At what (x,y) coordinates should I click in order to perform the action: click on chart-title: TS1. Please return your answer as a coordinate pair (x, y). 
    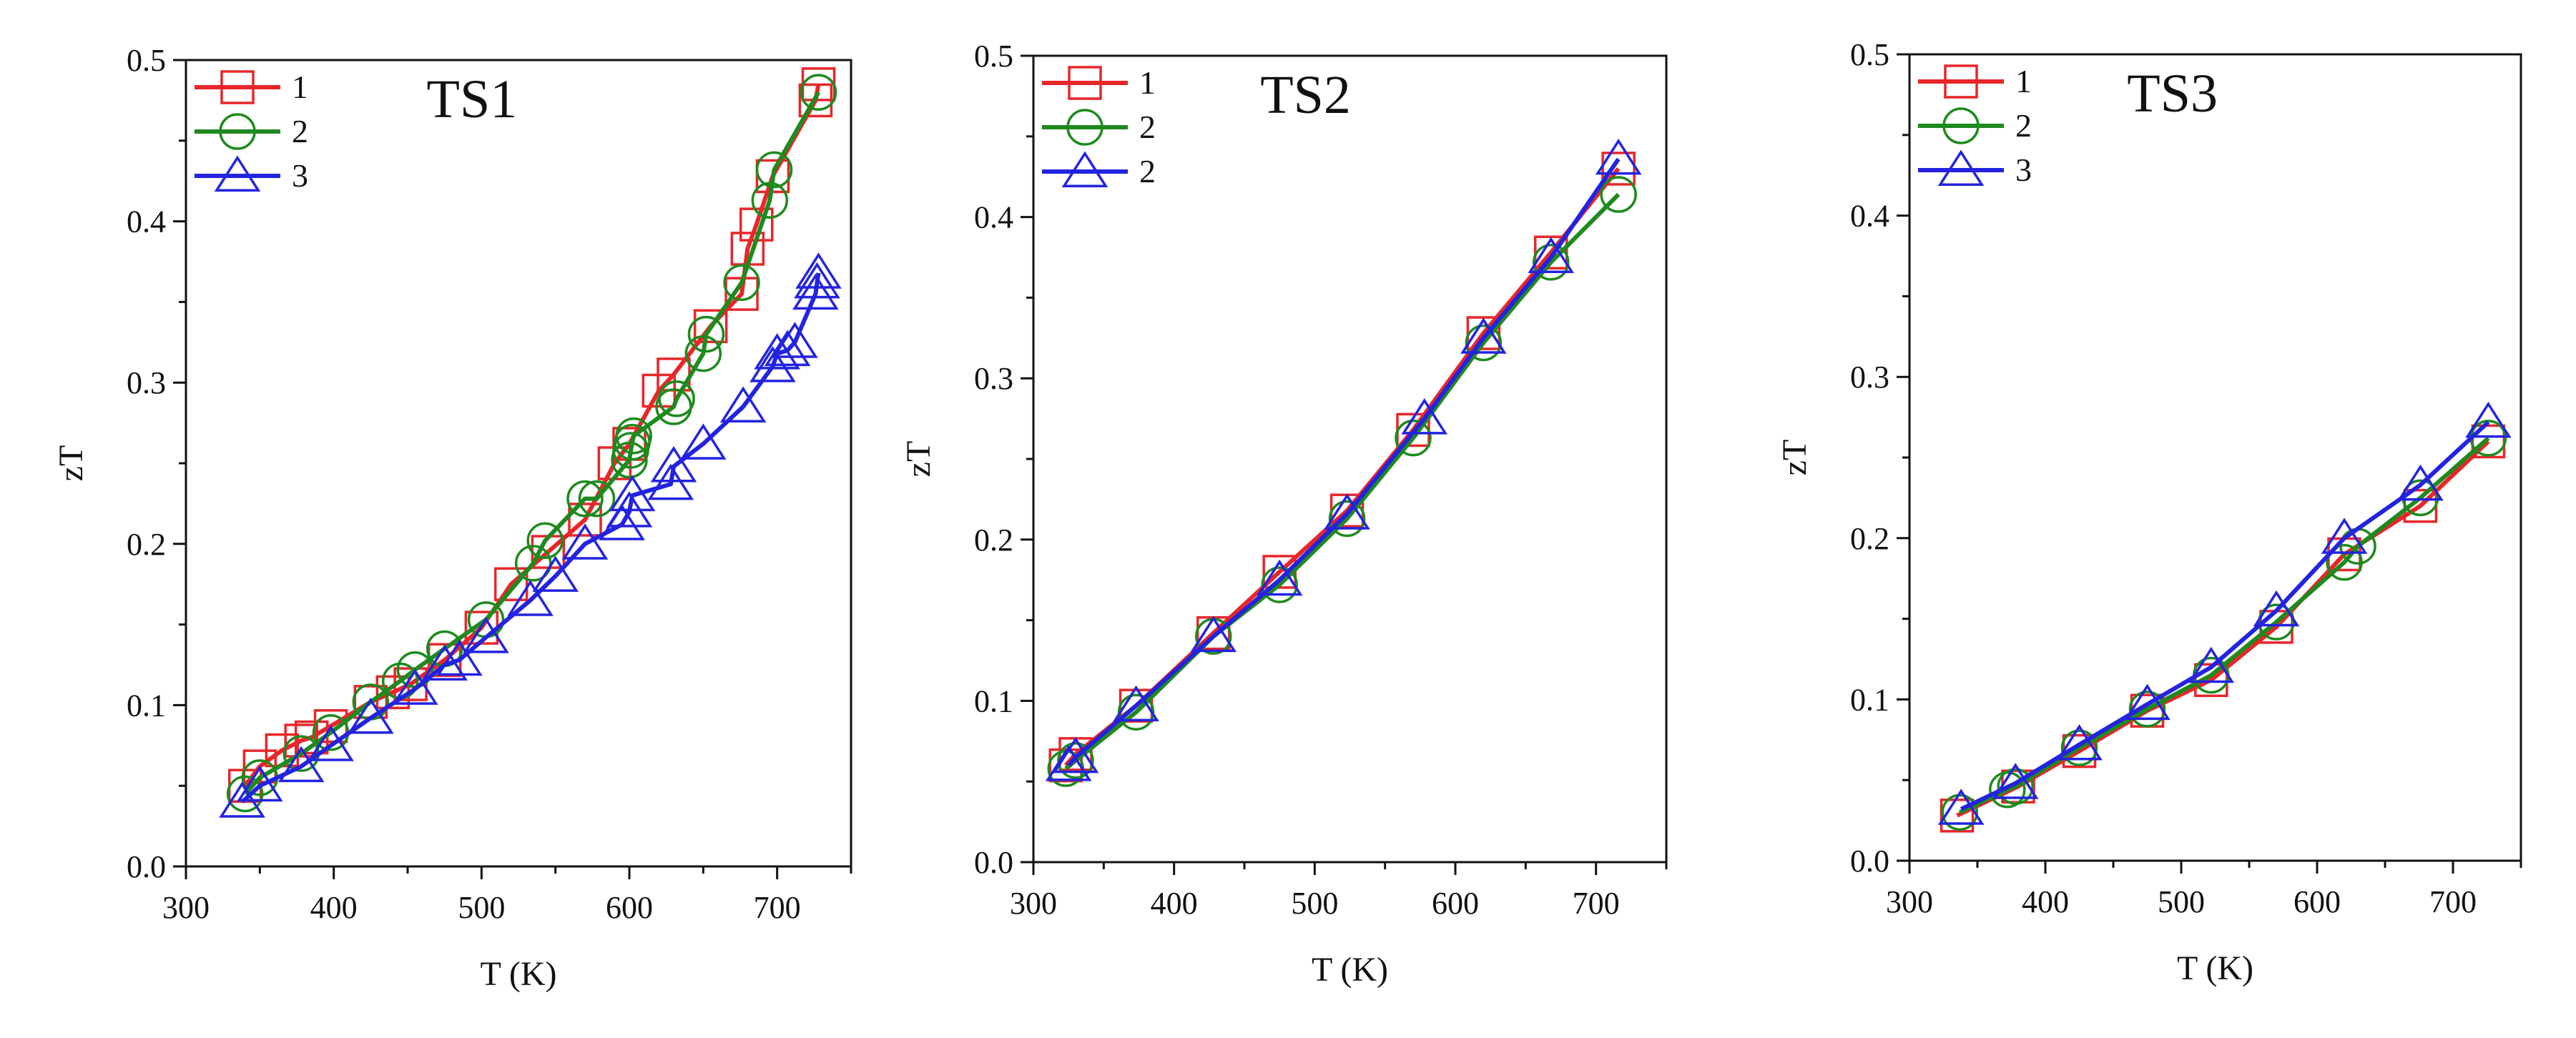
    Looking at the image, I should click on (473, 99).